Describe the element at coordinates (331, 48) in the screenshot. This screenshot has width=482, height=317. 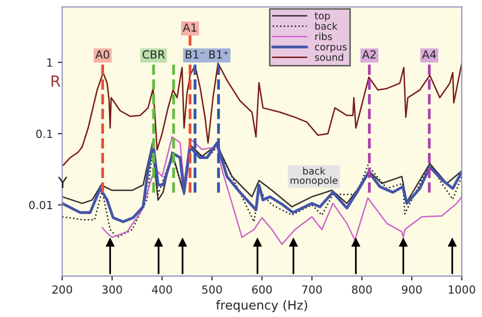
I see `legend-label: corpus` at that location.